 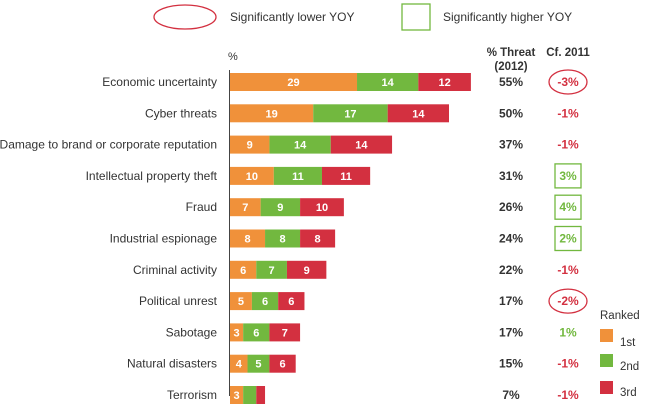 What do you see at coordinates (511, 332) in the screenshot?
I see `threat-2012-value: 17%` at bounding box center [511, 332].